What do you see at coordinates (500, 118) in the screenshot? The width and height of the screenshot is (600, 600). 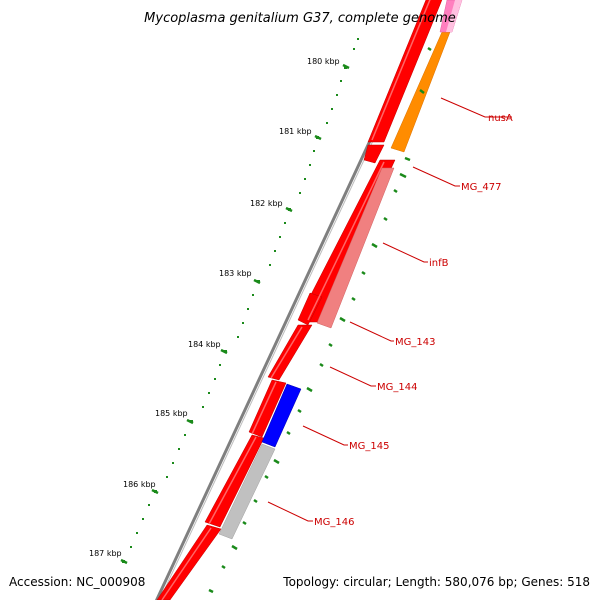 I see `gene-label-nusA: nusA` at bounding box center [500, 118].